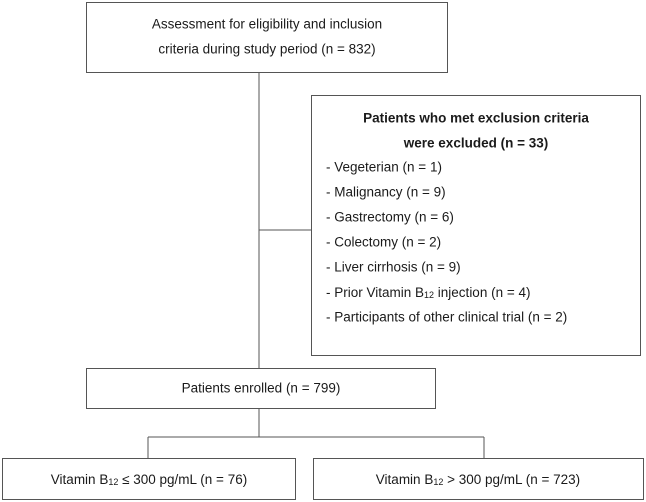 Image resolution: width=646 pixels, height=502 pixels. I want to click on assessment-text: criteria during study period (n = 832), so click(266, 49).